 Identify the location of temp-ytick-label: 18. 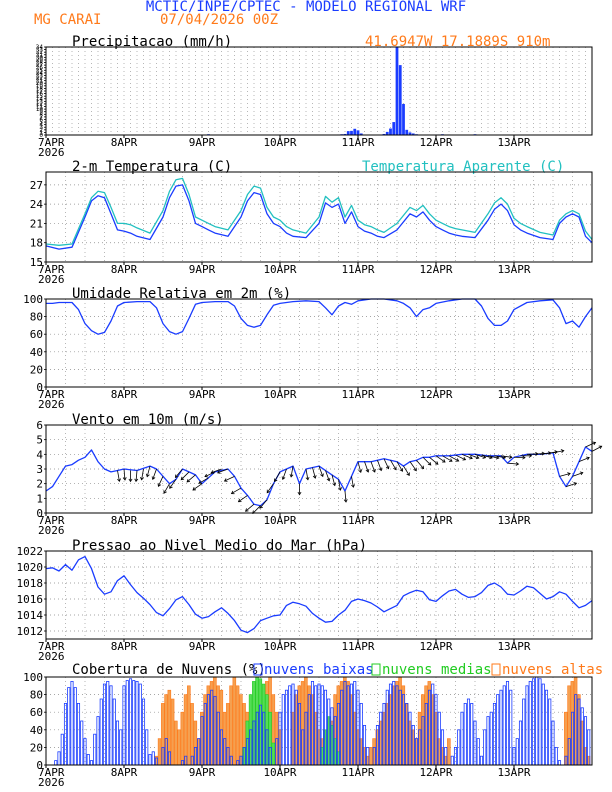
(36, 243).